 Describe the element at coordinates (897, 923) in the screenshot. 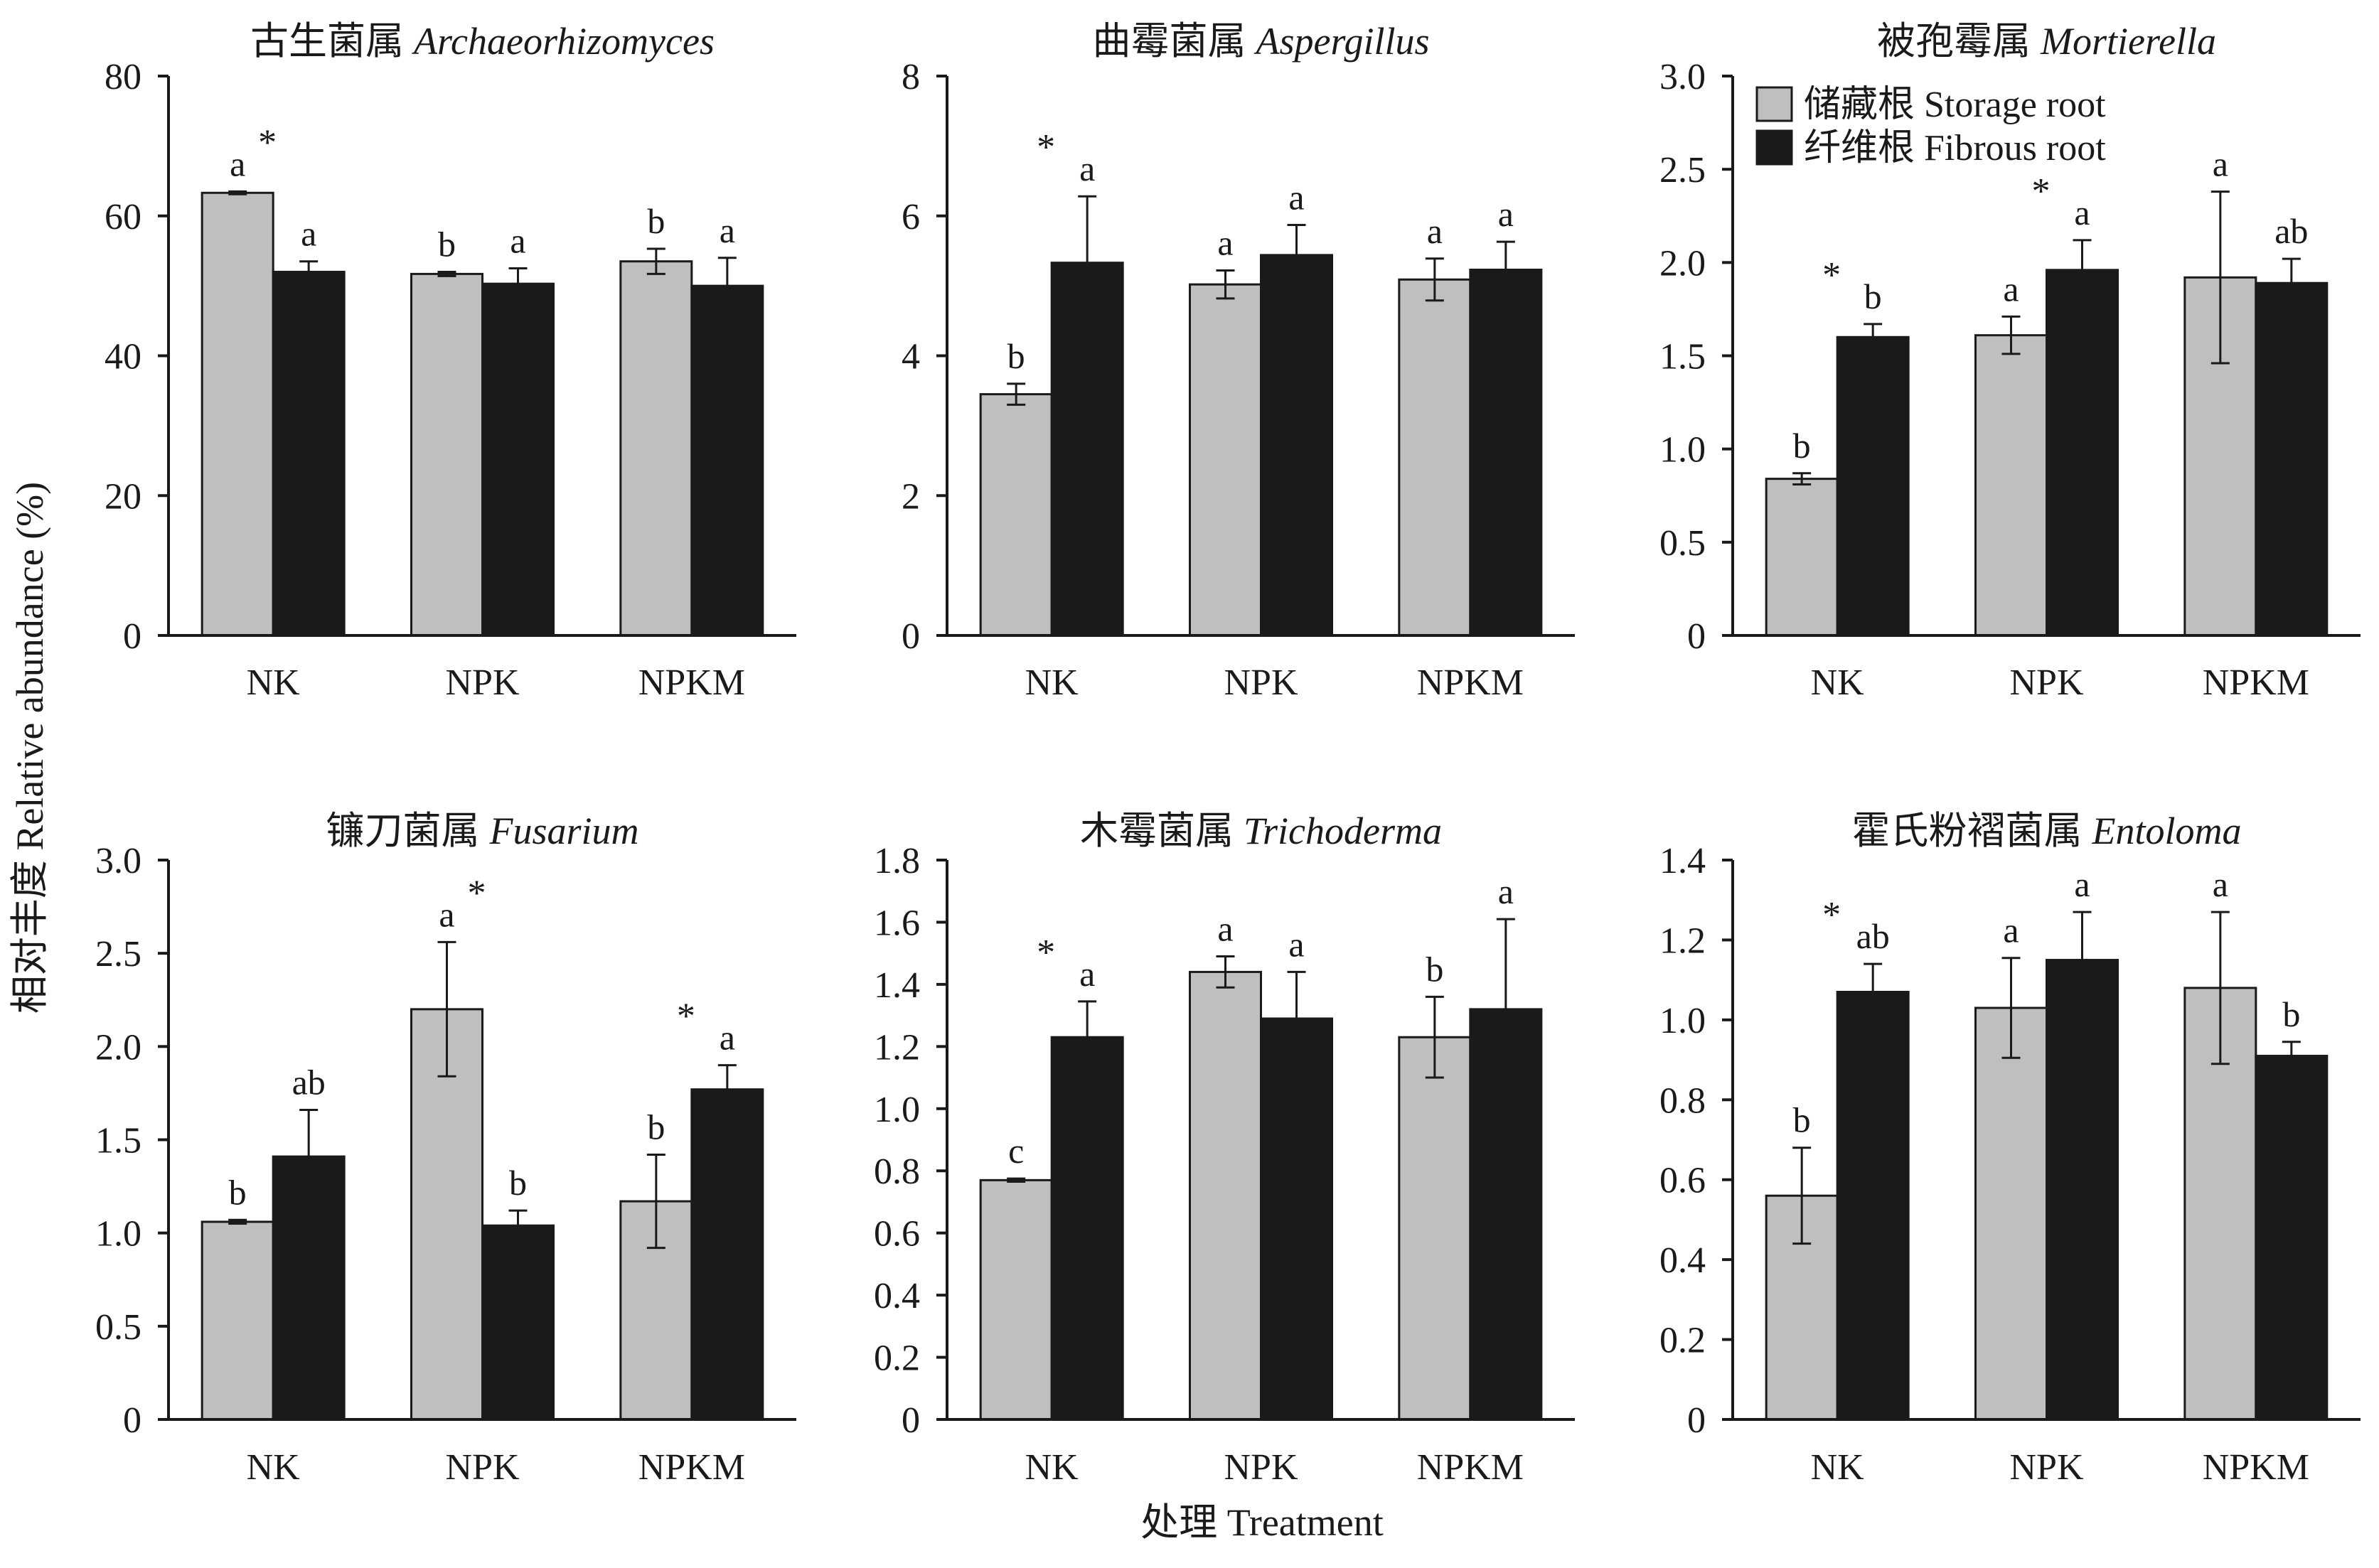

I see `y-tick-label: 1.6` at that location.